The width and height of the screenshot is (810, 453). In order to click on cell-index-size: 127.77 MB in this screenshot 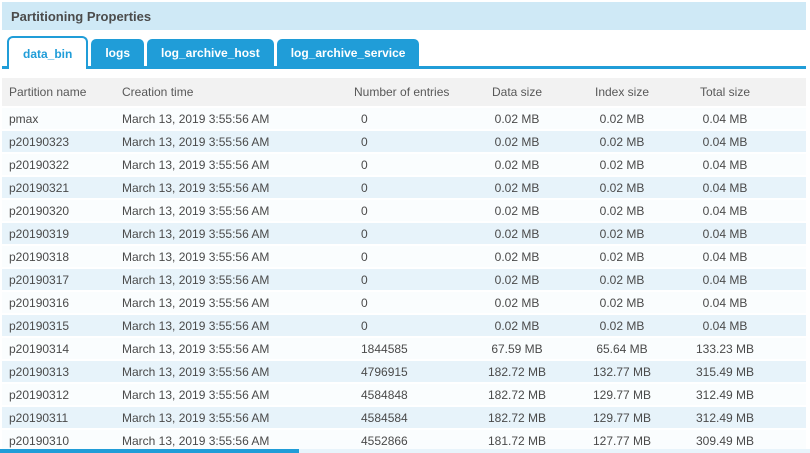, I will do `click(622, 440)`.